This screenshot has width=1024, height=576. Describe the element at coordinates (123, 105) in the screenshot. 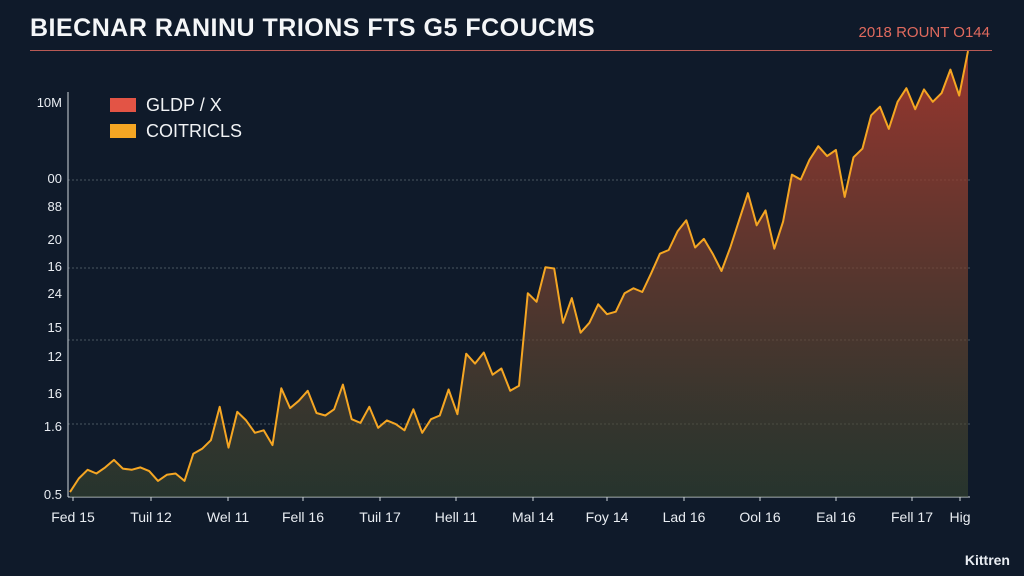

I see `legend-swatch-red` at that location.